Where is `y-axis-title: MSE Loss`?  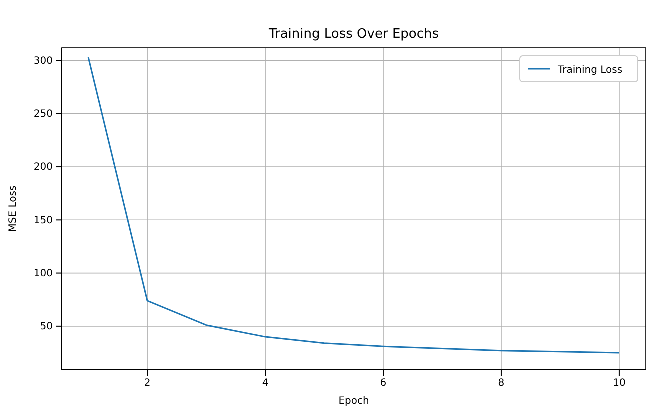
y-axis-title: MSE Loss is located at coordinates (13, 209).